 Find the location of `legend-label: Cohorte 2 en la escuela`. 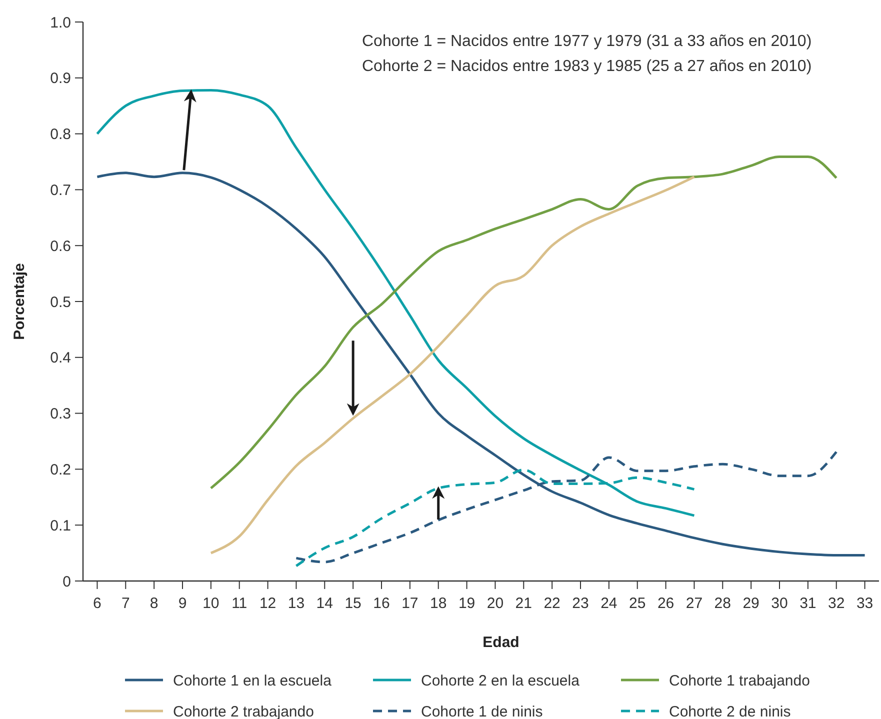

legend-label: Cohorte 2 en la escuela is located at coordinates (500, 681).